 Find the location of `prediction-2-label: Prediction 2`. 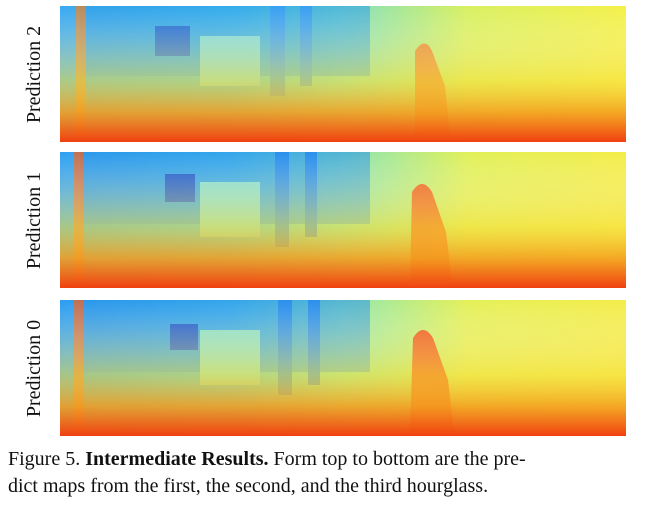

prediction-2-label: Prediction 2 is located at coordinates (34, 74).